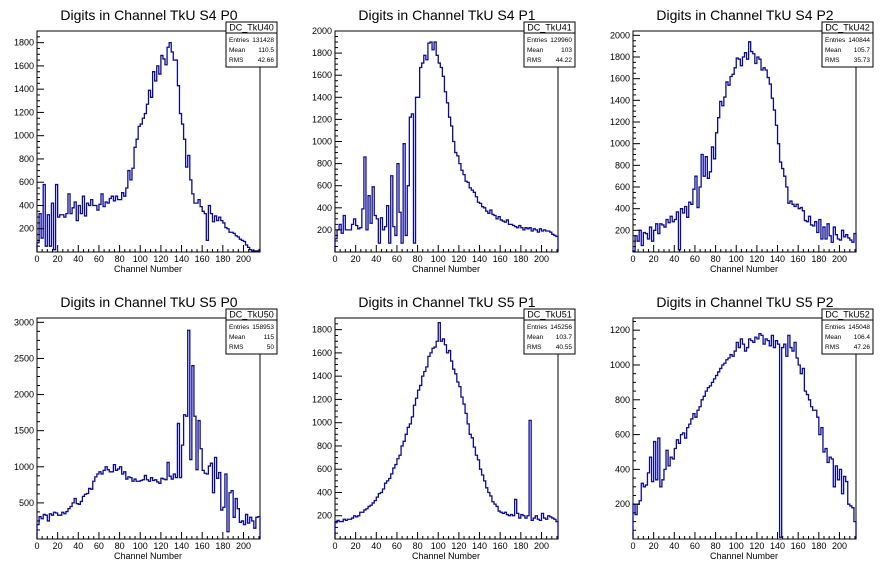 The height and width of the screenshot is (574, 896). I want to click on stats-box-name: DC_TkU42, so click(847, 28).